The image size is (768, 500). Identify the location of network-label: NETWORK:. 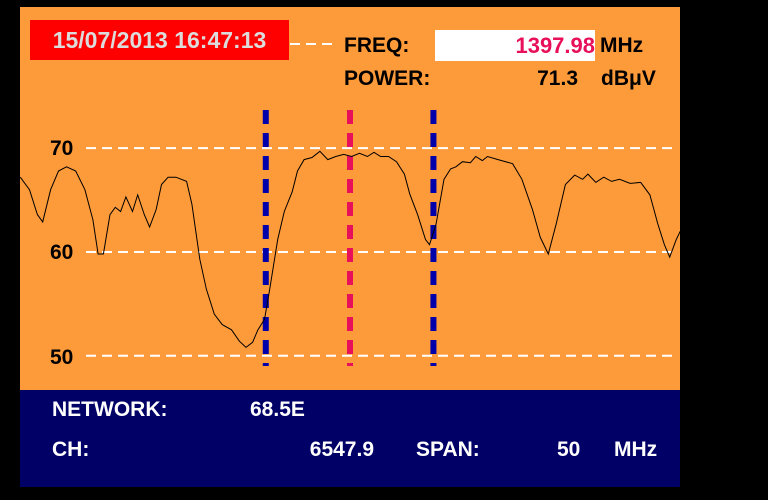
(110, 409).